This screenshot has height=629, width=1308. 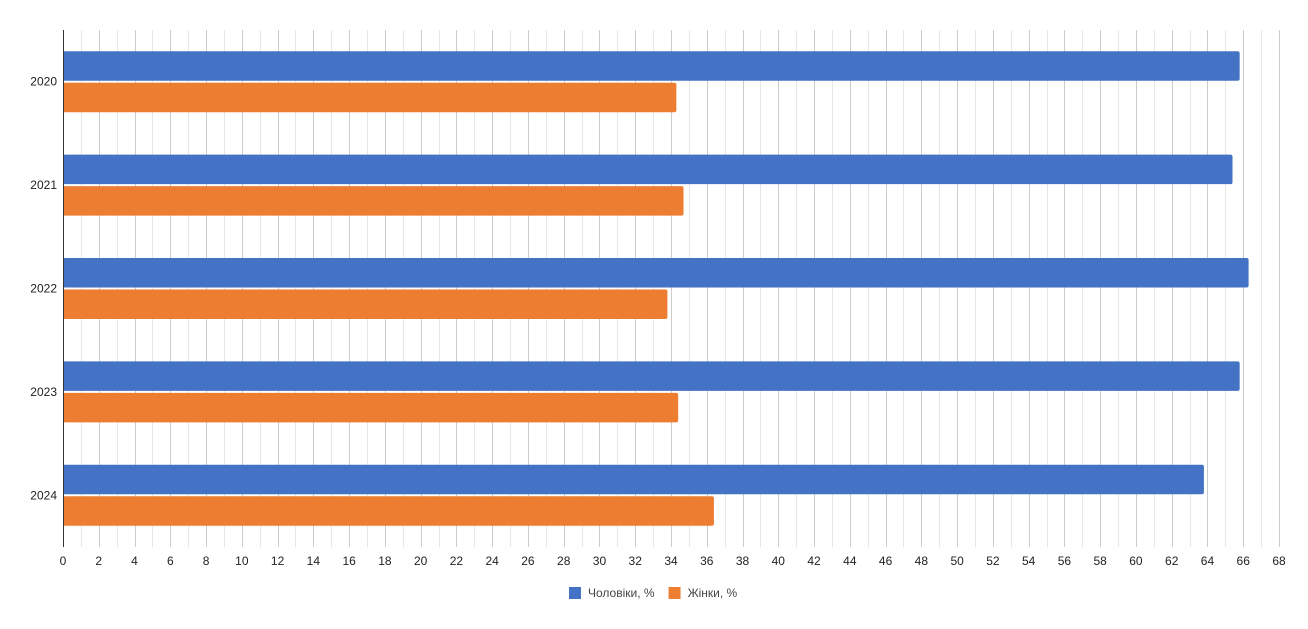 What do you see at coordinates (564, 561) in the screenshot?
I see `x-tick-label: 28` at bounding box center [564, 561].